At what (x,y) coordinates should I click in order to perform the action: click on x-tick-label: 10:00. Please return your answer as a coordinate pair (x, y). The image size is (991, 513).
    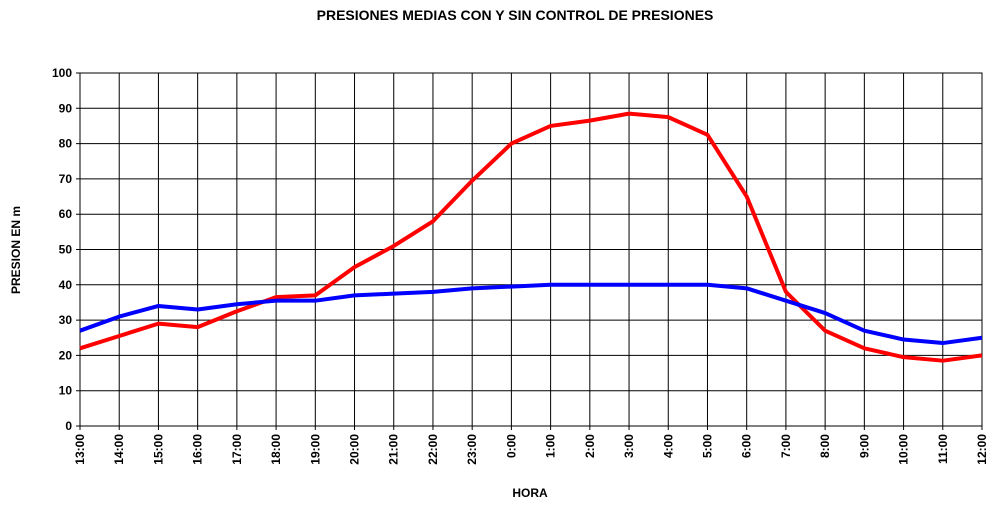
    Looking at the image, I should click on (904, 449).